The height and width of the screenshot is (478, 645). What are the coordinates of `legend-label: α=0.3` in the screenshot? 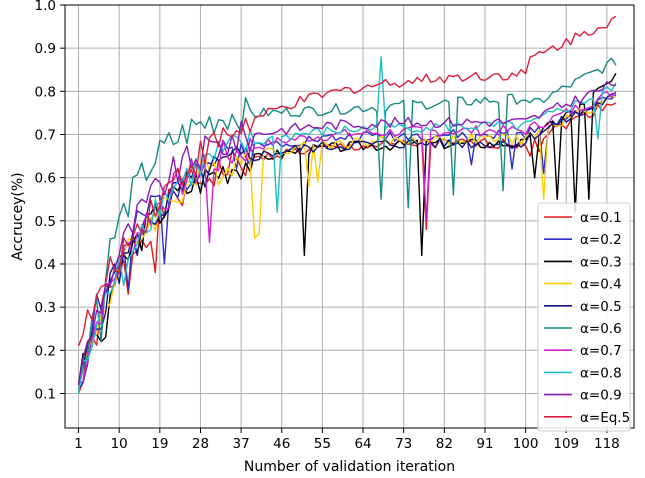 It's located at (601, 262).